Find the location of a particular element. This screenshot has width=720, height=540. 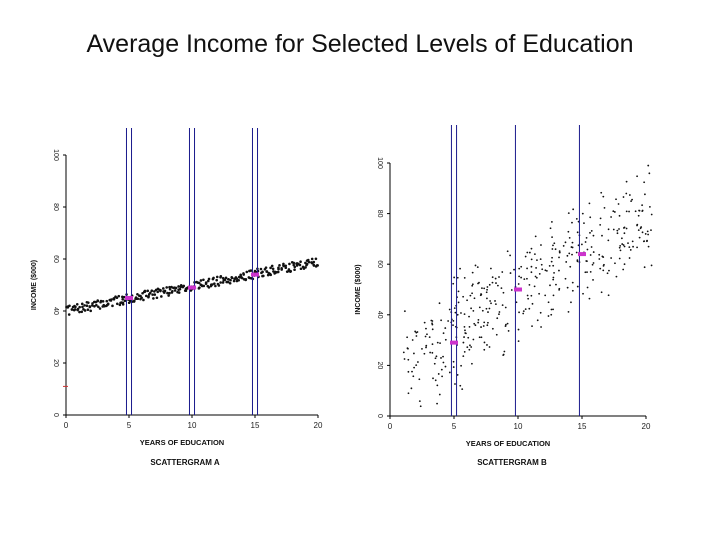

x-tick-label: 20 is located at coordinates (646, 426).